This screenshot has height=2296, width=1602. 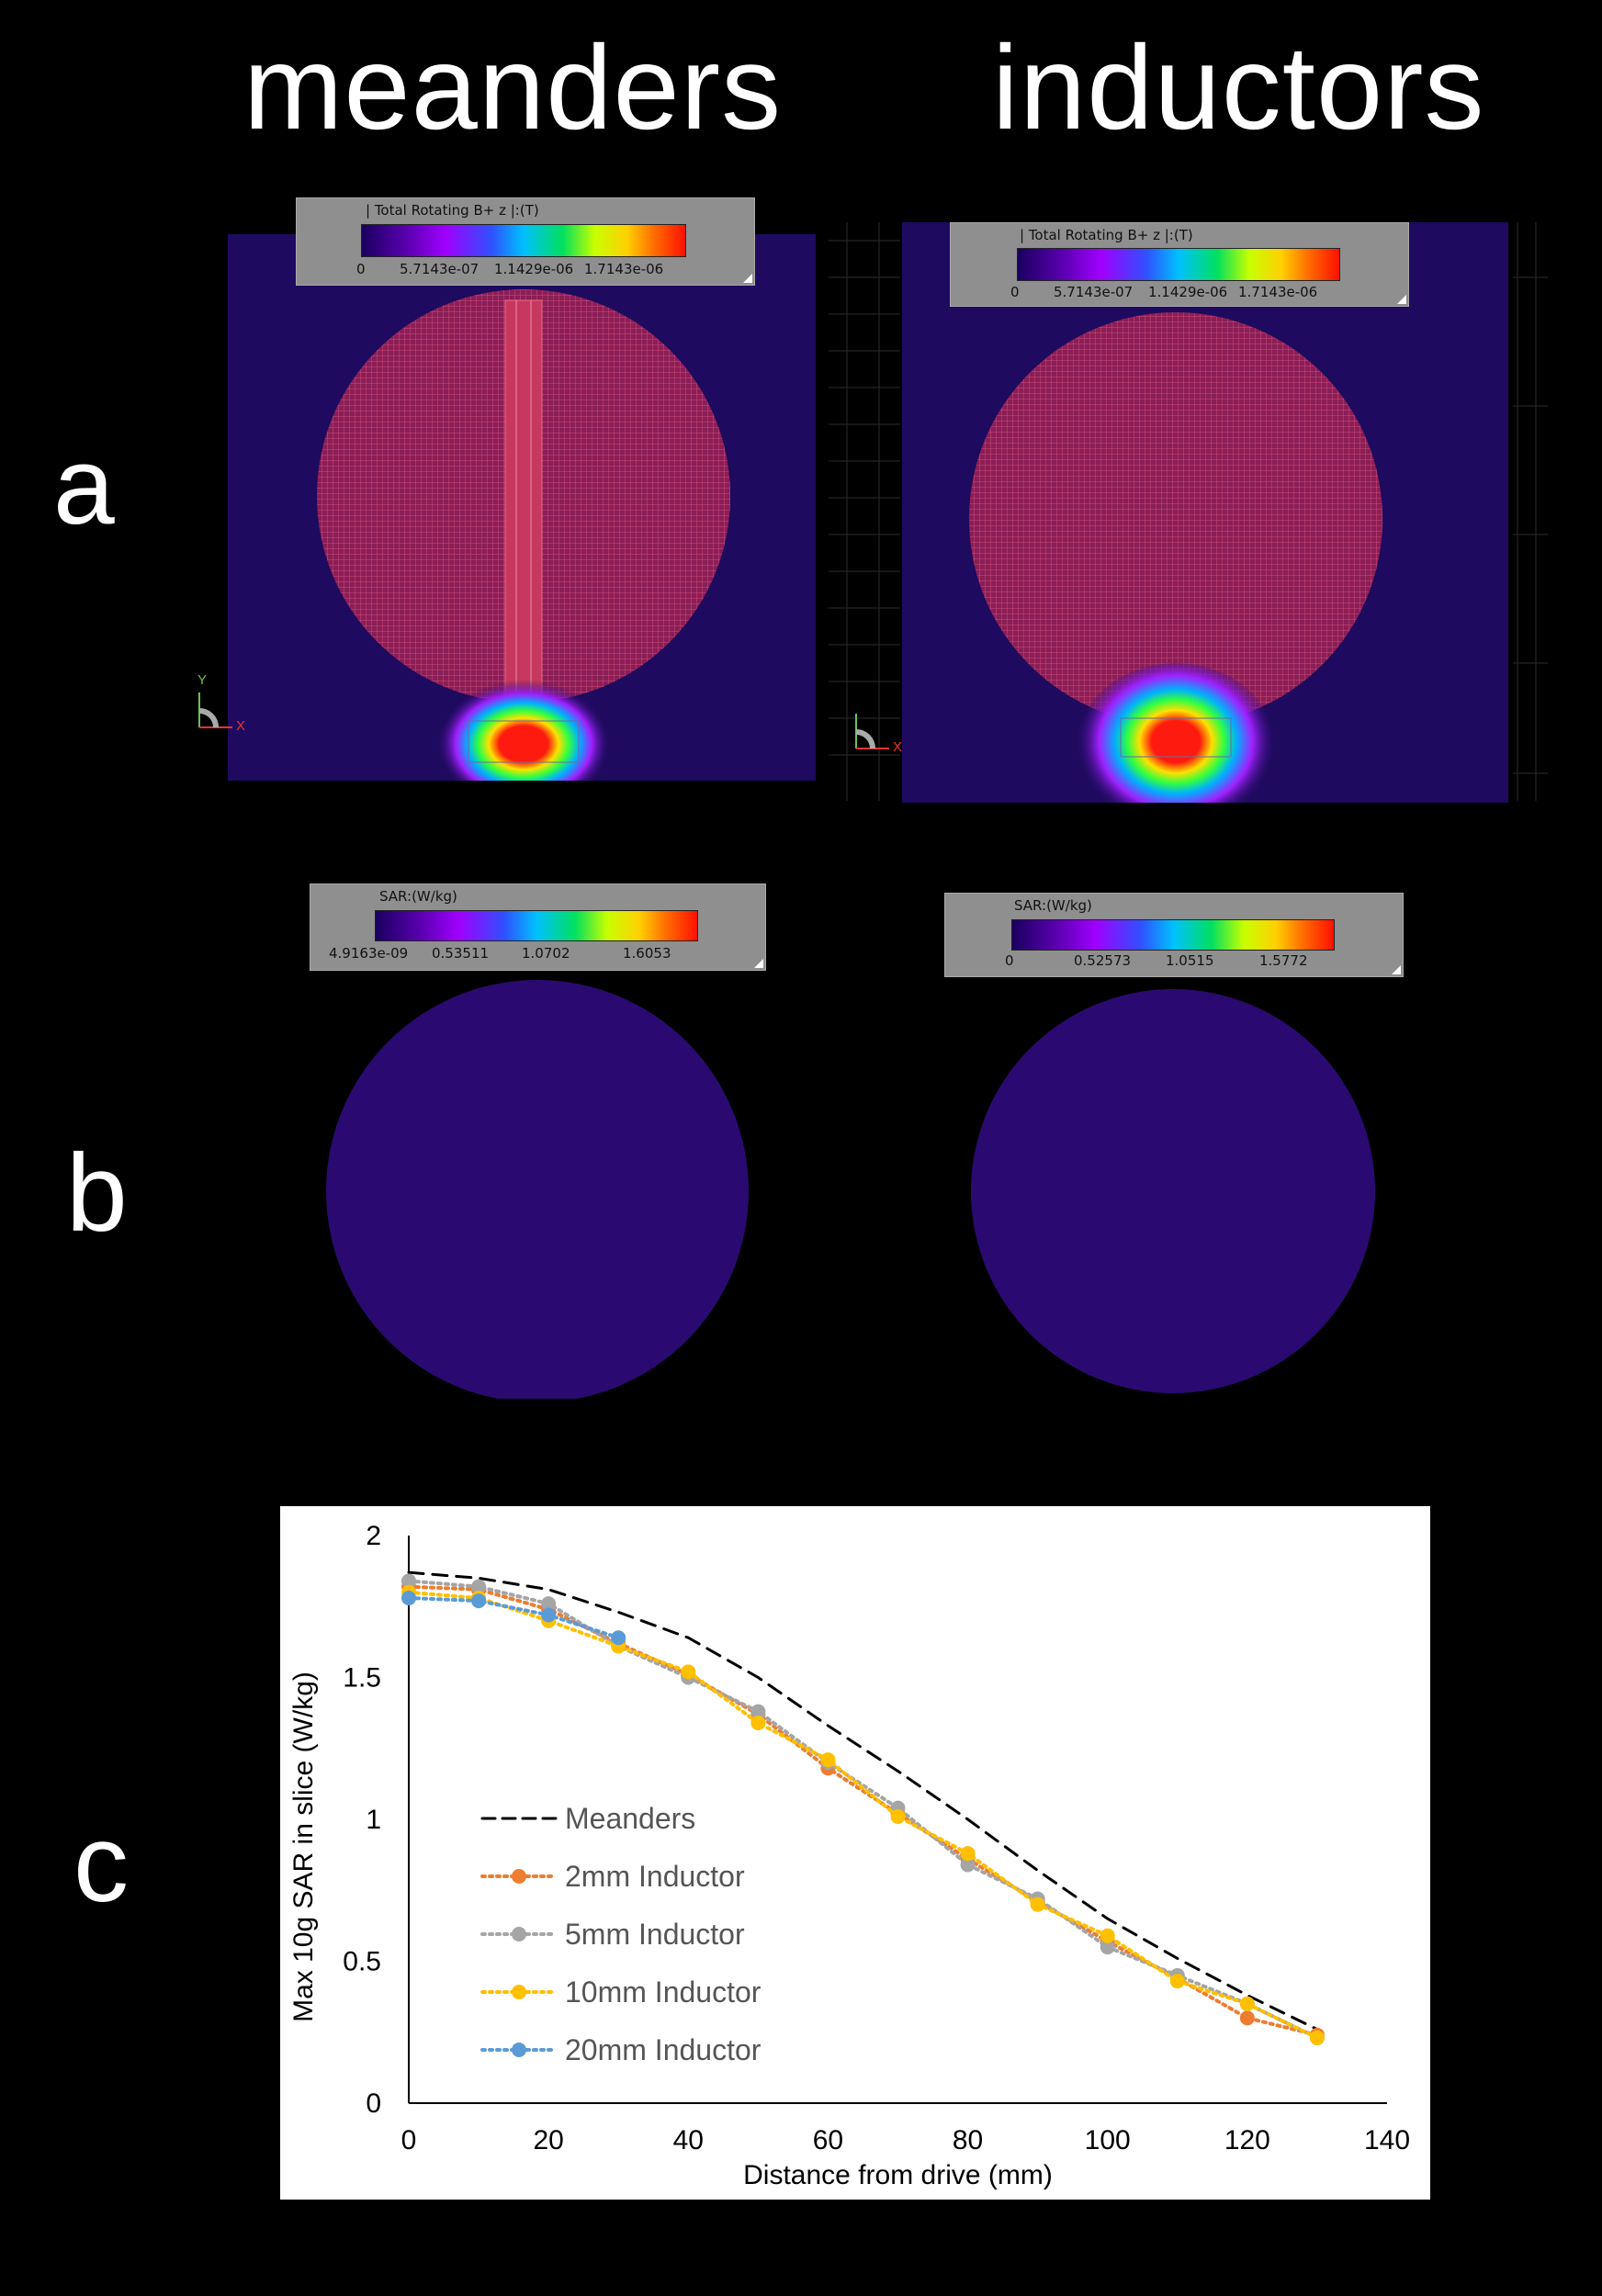 What do you see at coordinates (1094, 292) in the screenshot?
I see `legend-tick: 5.7143e-07` at bounding box center [1094, 292].